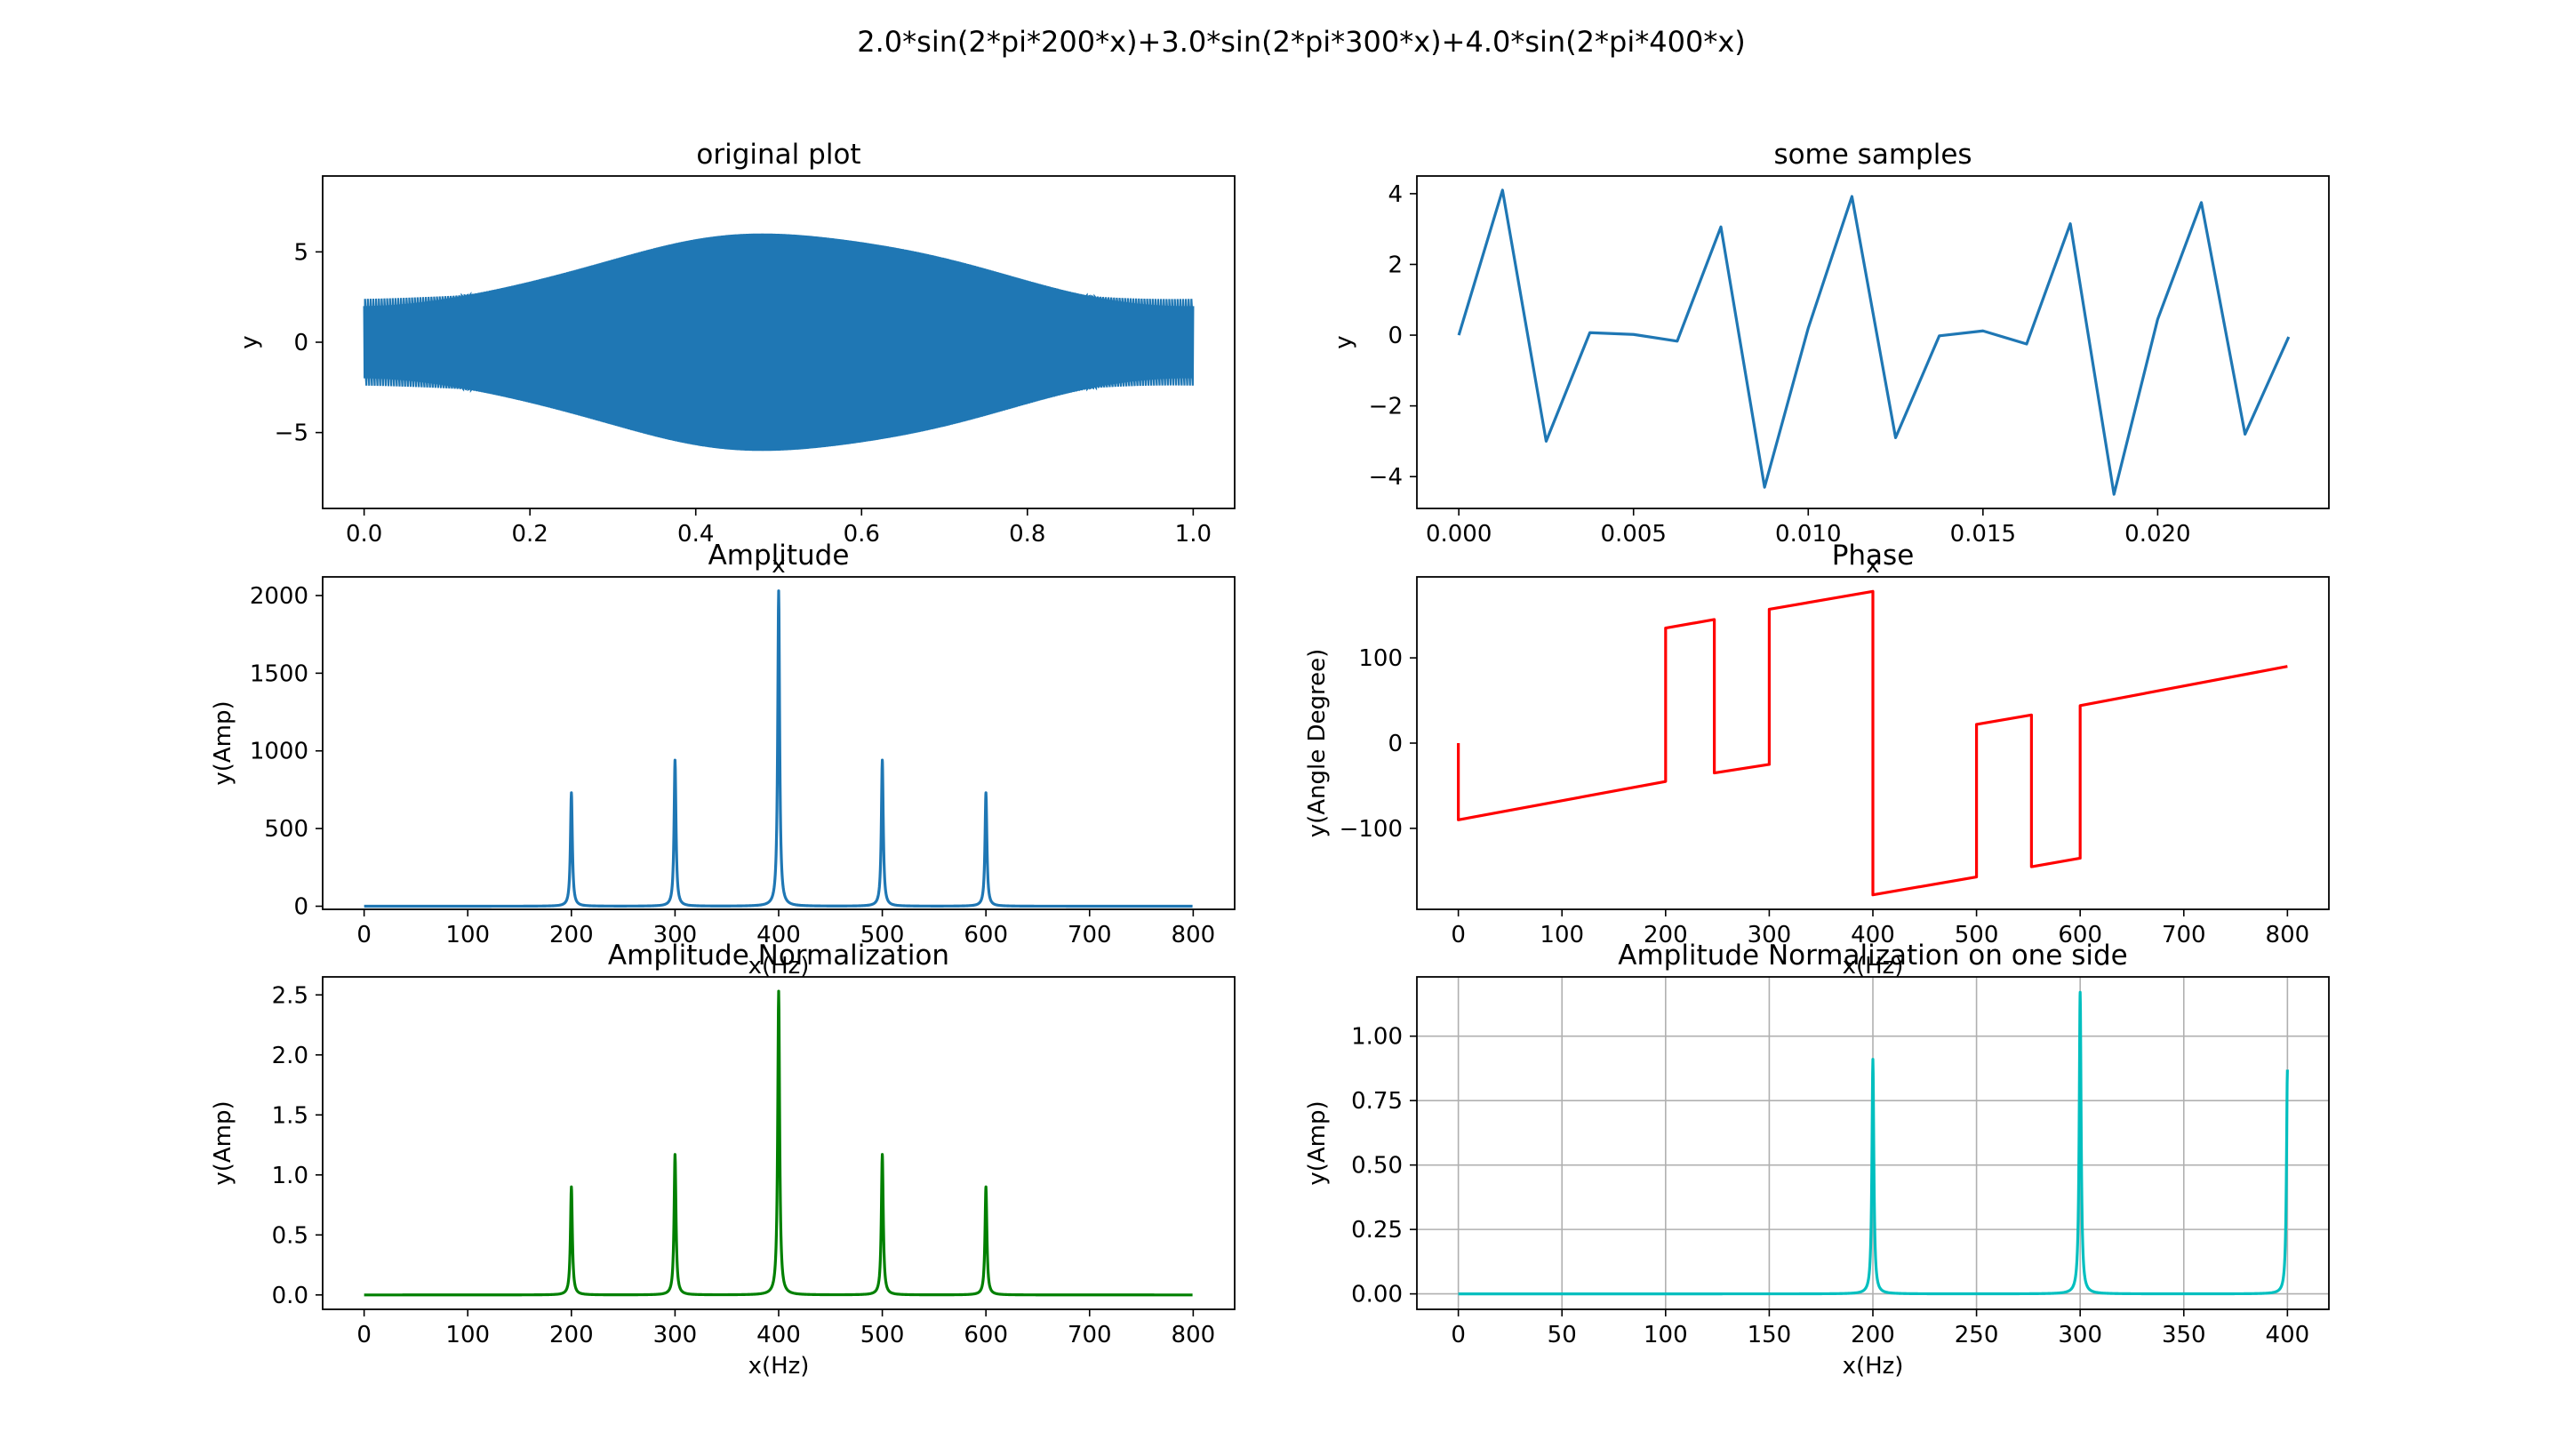 The width and height of the screenshot is (2560, 1456). I want to click on axes-frame, so click(1873, 342).